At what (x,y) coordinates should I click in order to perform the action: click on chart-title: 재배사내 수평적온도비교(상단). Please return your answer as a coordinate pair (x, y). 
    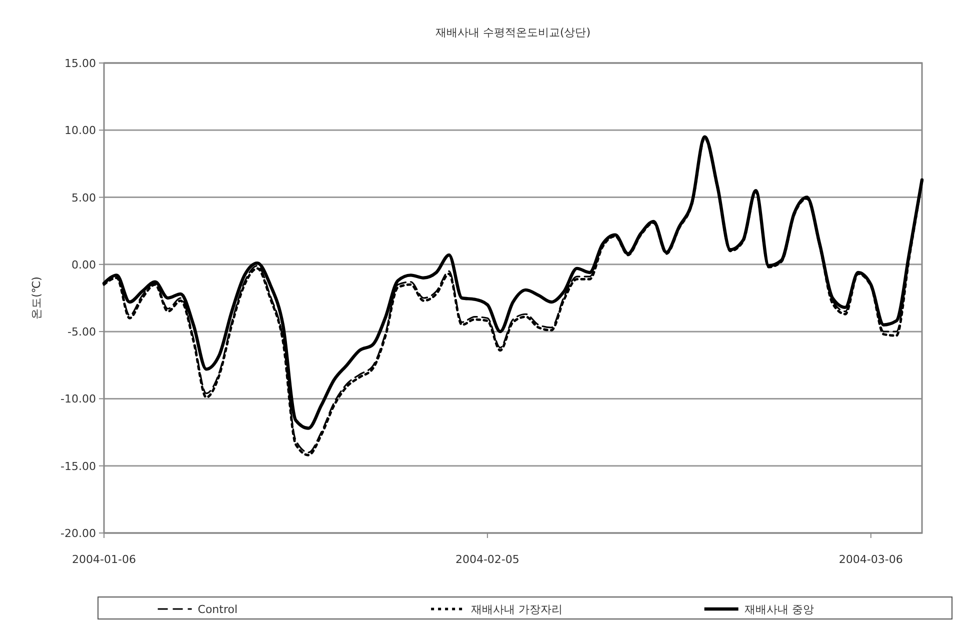
    Looking at the image, I should click on (513, 32).